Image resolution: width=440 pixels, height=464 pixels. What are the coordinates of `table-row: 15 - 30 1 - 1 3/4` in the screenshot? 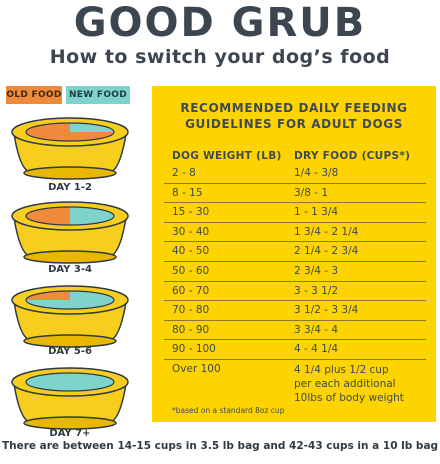 It's located at (295, 213).